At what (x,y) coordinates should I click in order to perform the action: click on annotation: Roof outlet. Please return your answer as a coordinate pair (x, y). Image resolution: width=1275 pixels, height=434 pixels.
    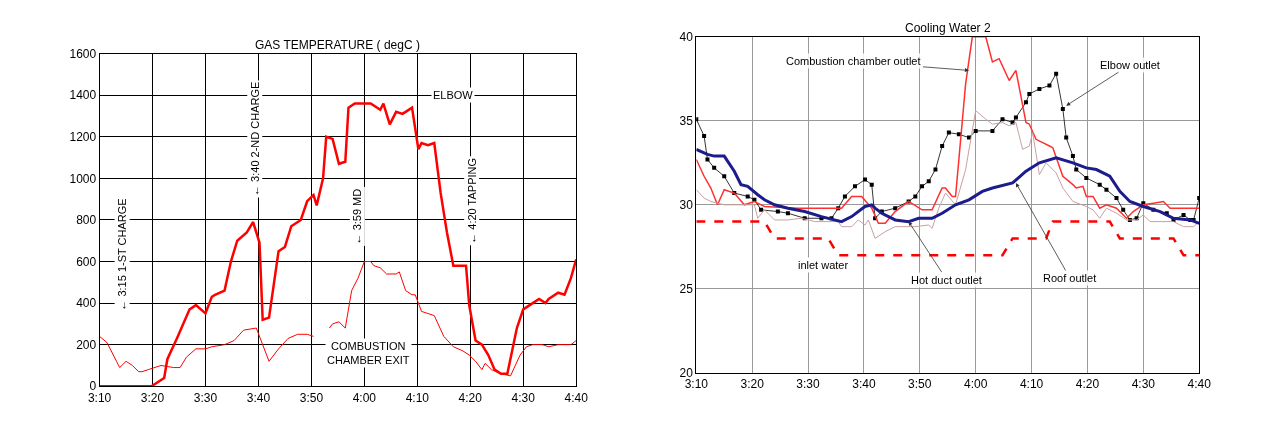
    Looking at the image, I should click on (1070, 278).